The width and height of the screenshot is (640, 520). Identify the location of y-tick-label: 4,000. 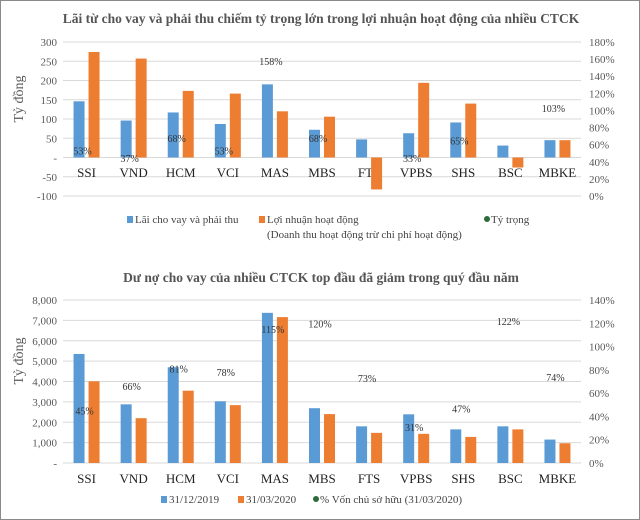
(44, 383).